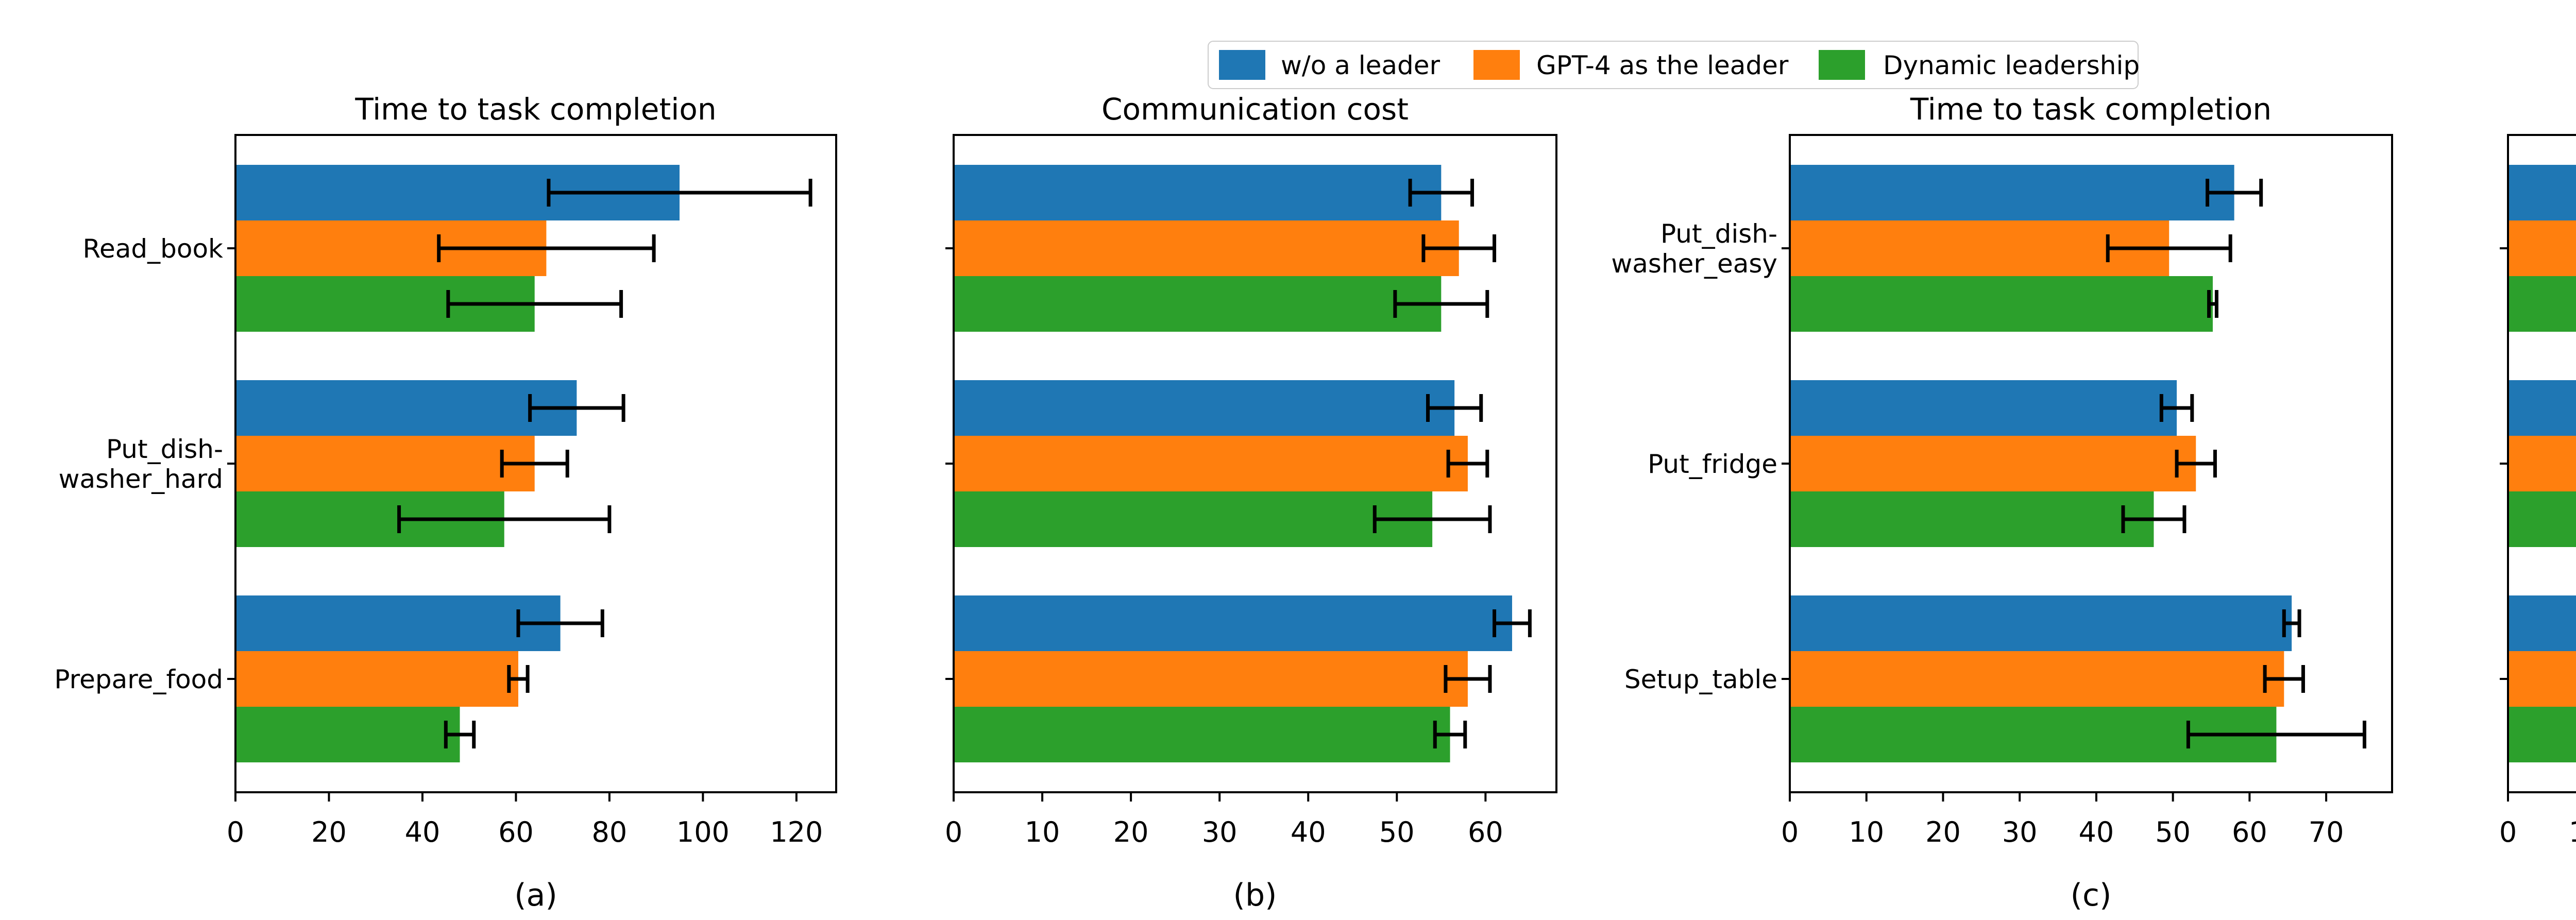 This screenshot has width=2576, height=920. Describe the element at coordinates (1255, 110) in the screenshot. I see `chart-title: Communication cost` at that location.